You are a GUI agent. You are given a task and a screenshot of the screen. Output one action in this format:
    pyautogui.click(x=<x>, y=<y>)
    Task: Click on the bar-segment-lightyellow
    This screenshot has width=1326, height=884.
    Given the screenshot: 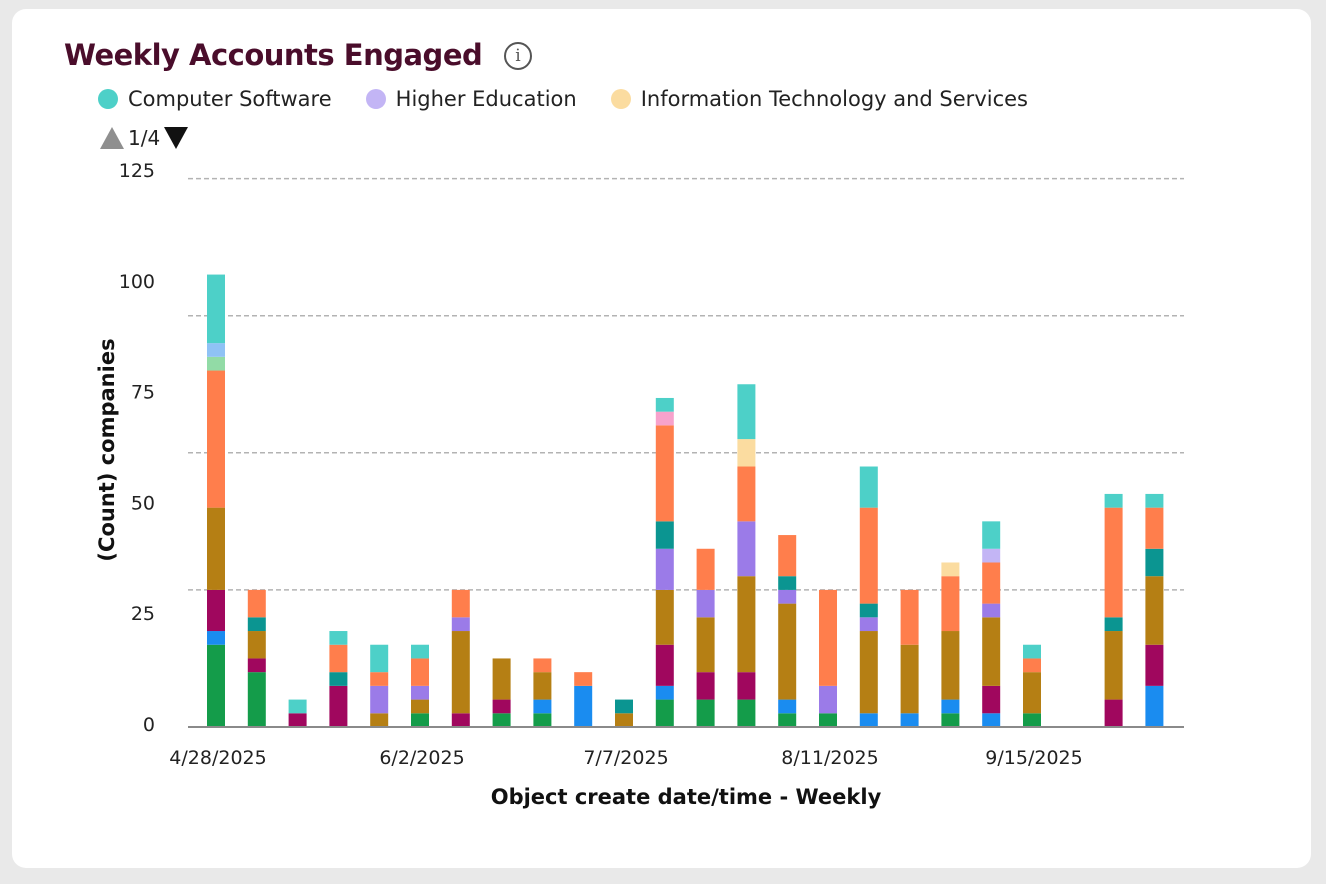 What is the action you would take?
    pyautogui.click(x=950, y=569)
    